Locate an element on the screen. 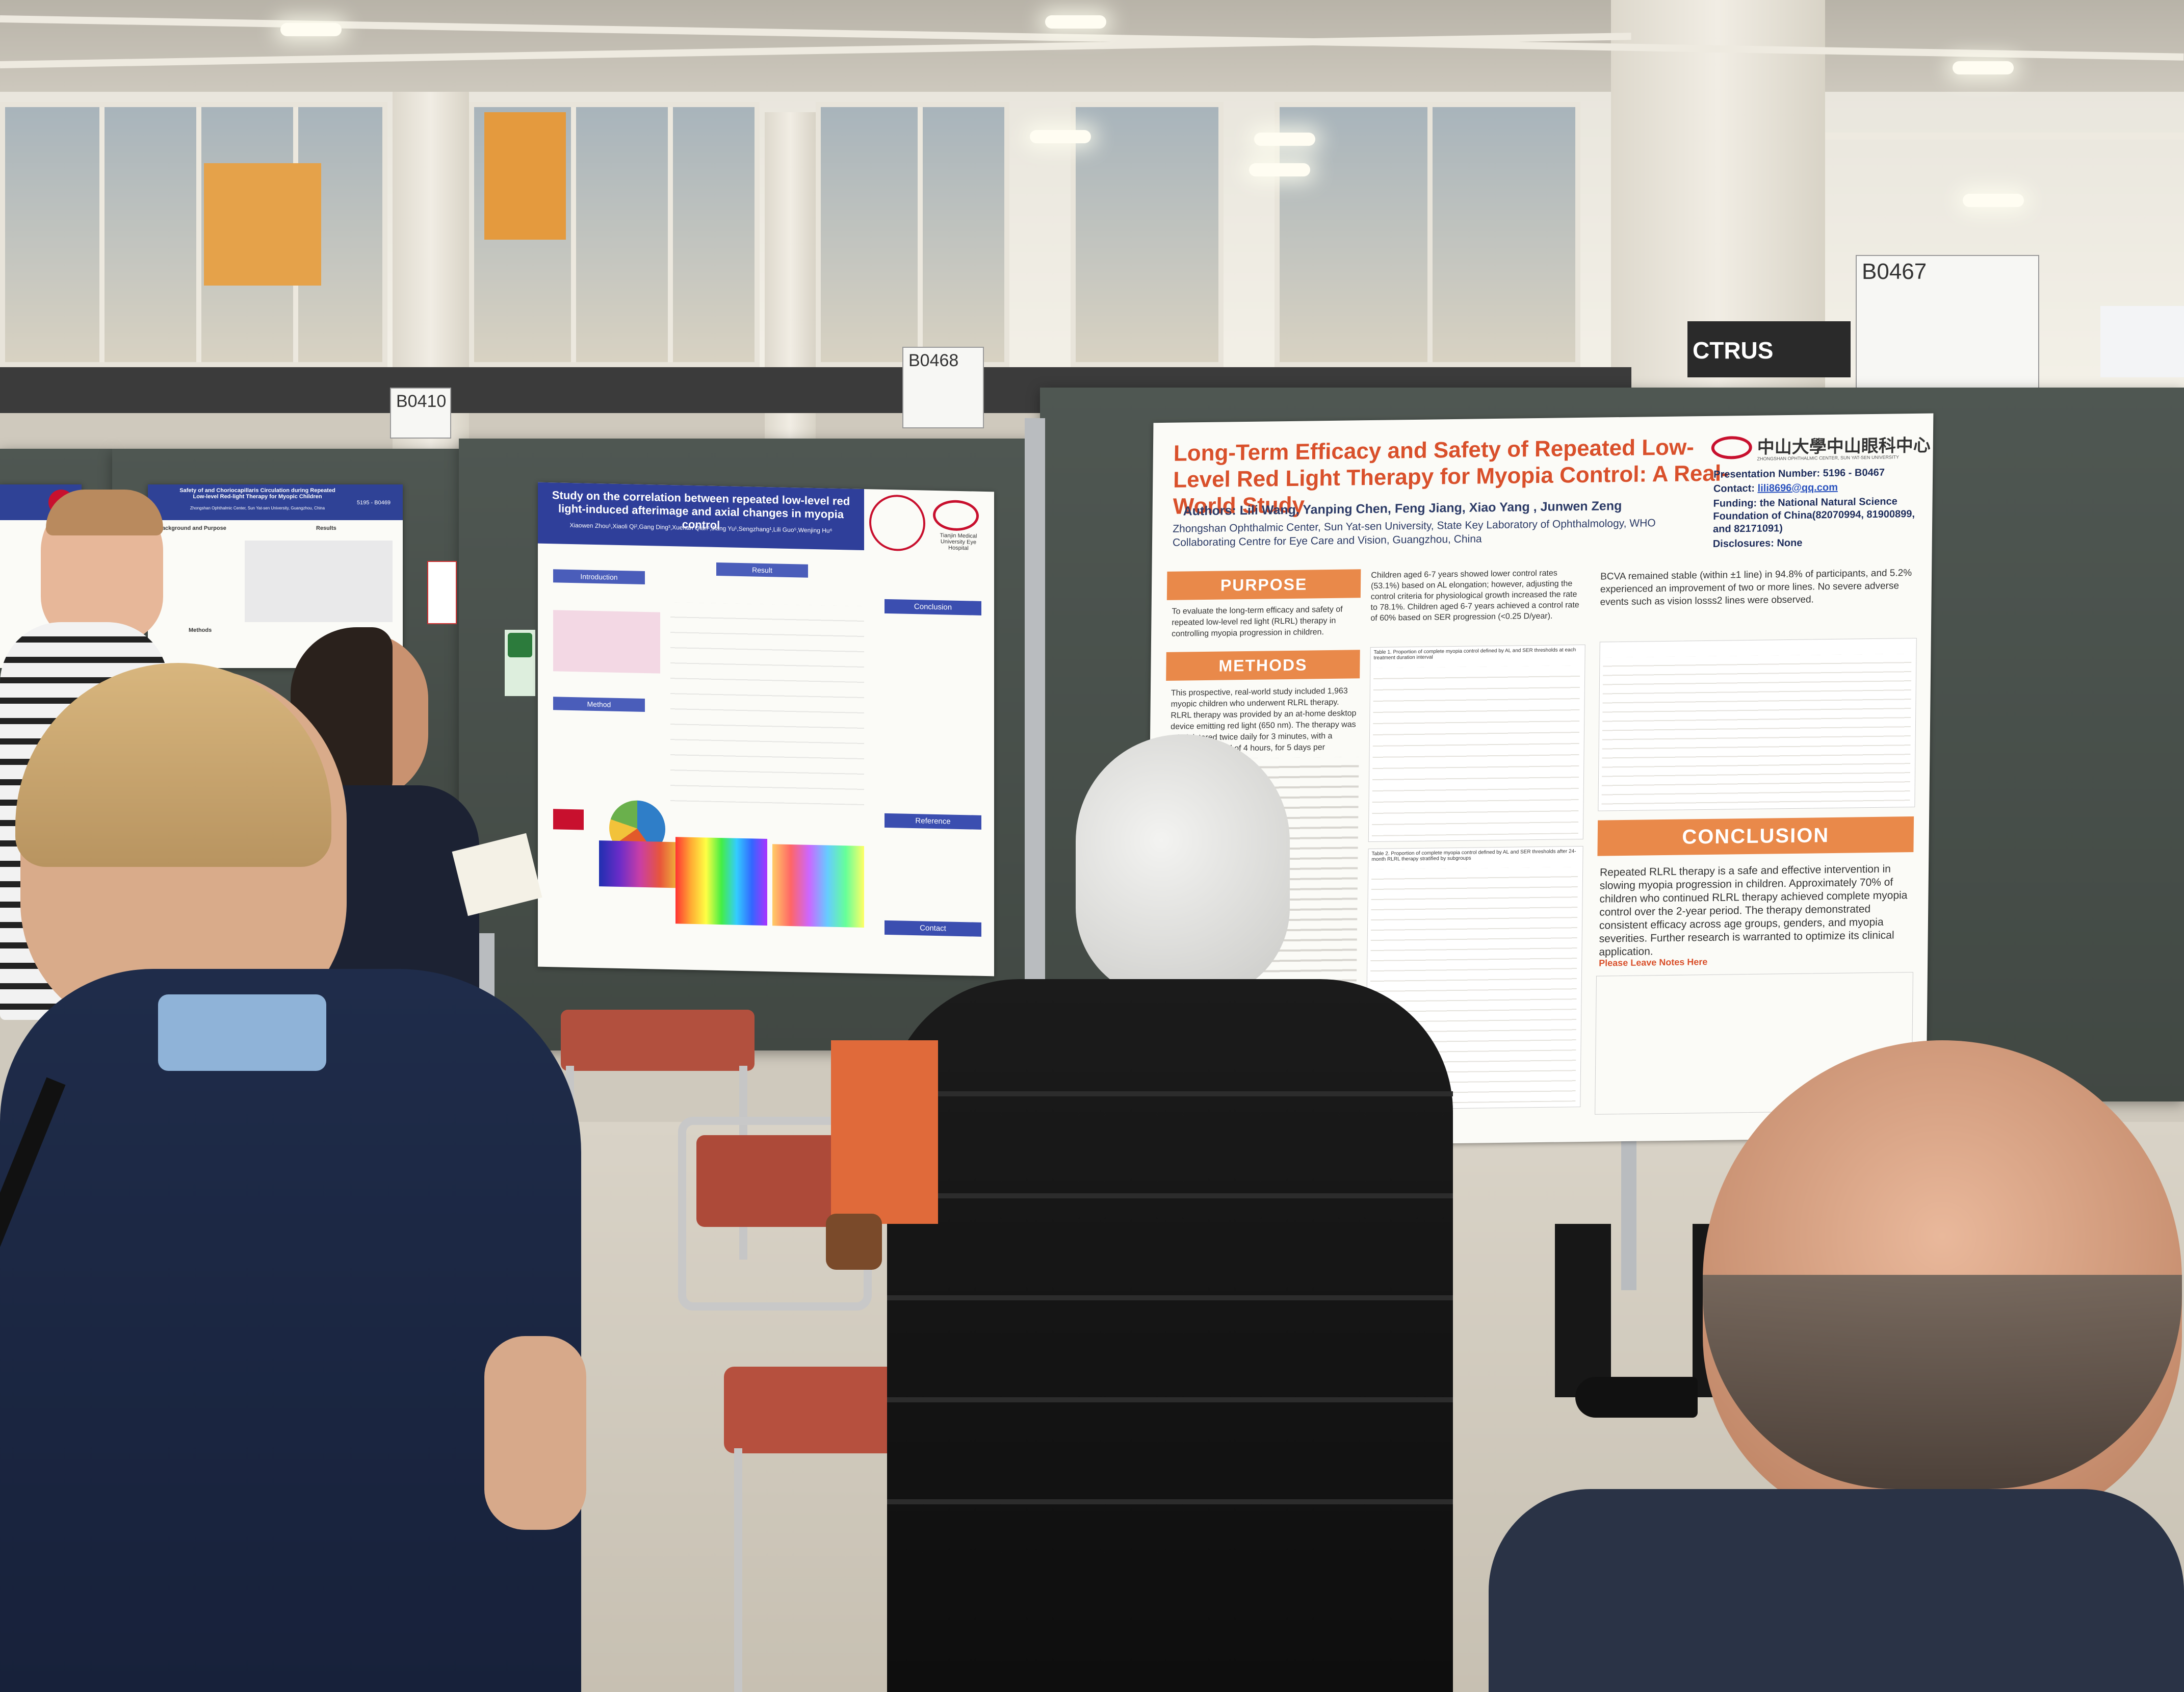 The width and height of the screenshot is (2184, 1692). presentation-number: Presentation Number: 5196 - B0467 is located at coordinates (1799, 474).